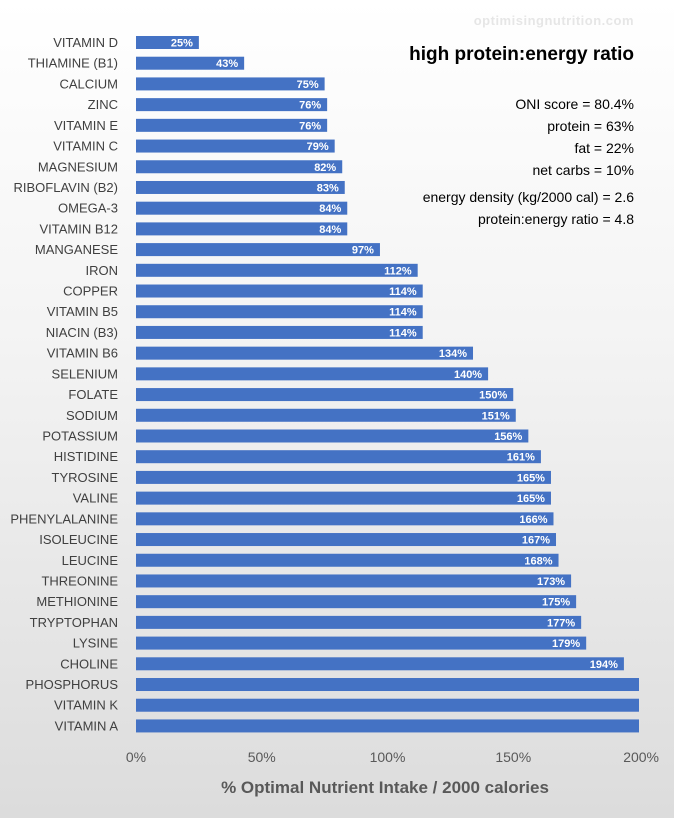 This screenshot has width=674, height=818. I want to click on category-label-omega-3: OMEGA-3, so click(88, 208).